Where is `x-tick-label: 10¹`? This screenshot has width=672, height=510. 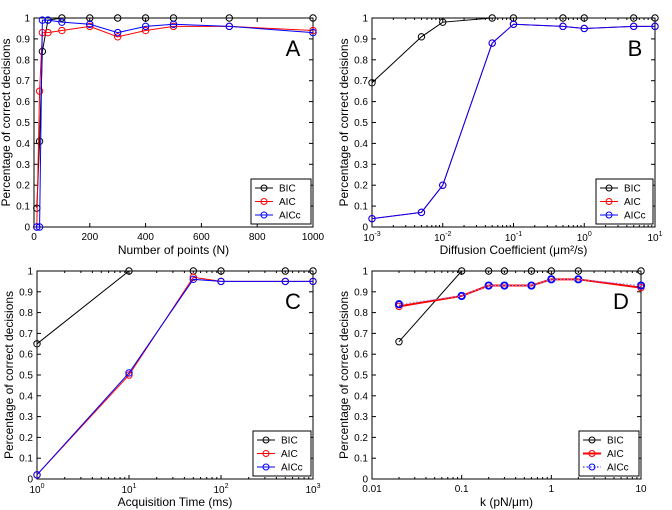 x-tick-label: 10¹ is located at coordinates (128, 489).